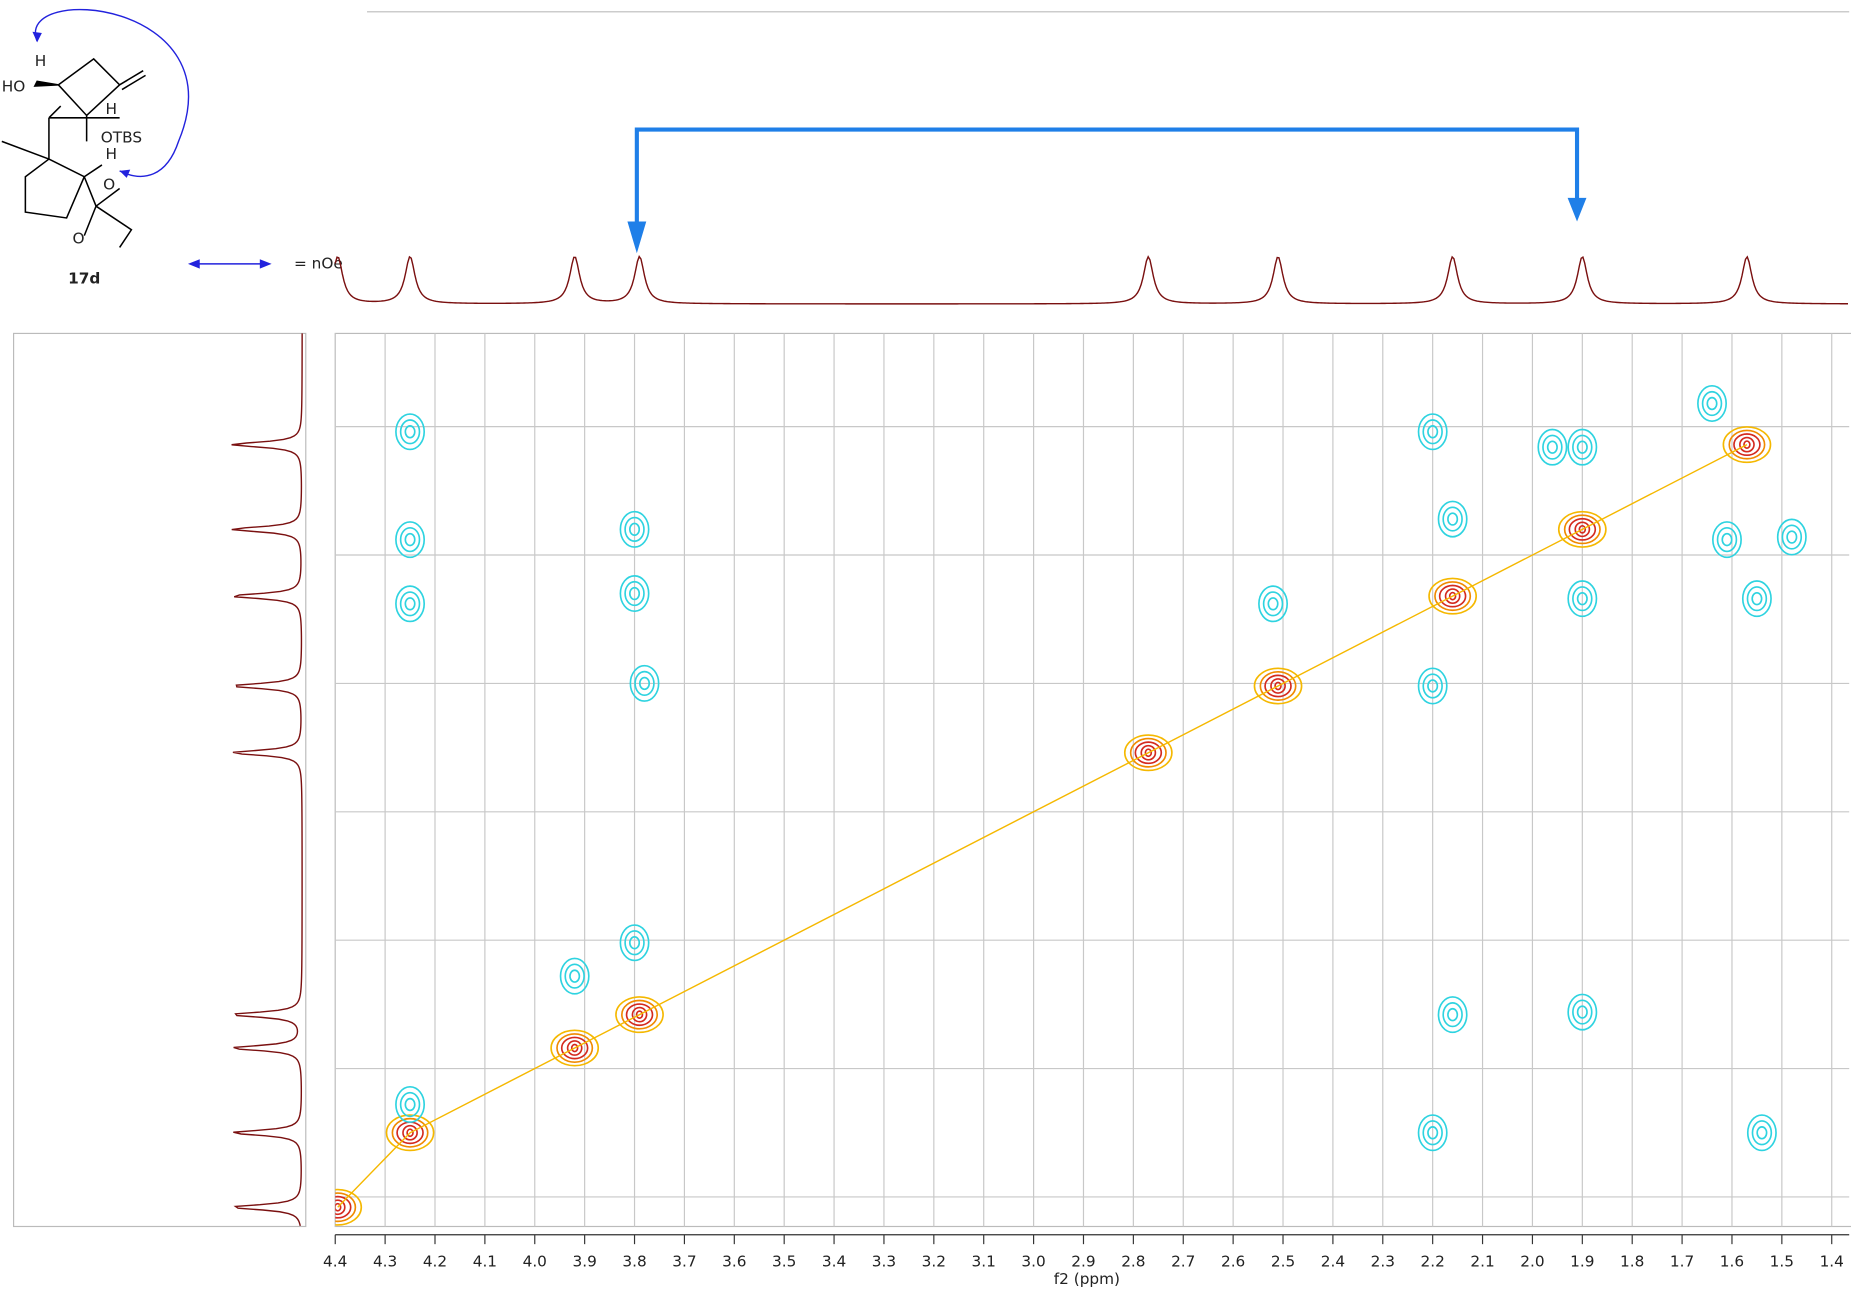 This screenshot has height=1300, width=1851. What do you see at coordinates (78, 239) in the screenshot?
I see `atom-label: O` at bounding box center [78, 239].